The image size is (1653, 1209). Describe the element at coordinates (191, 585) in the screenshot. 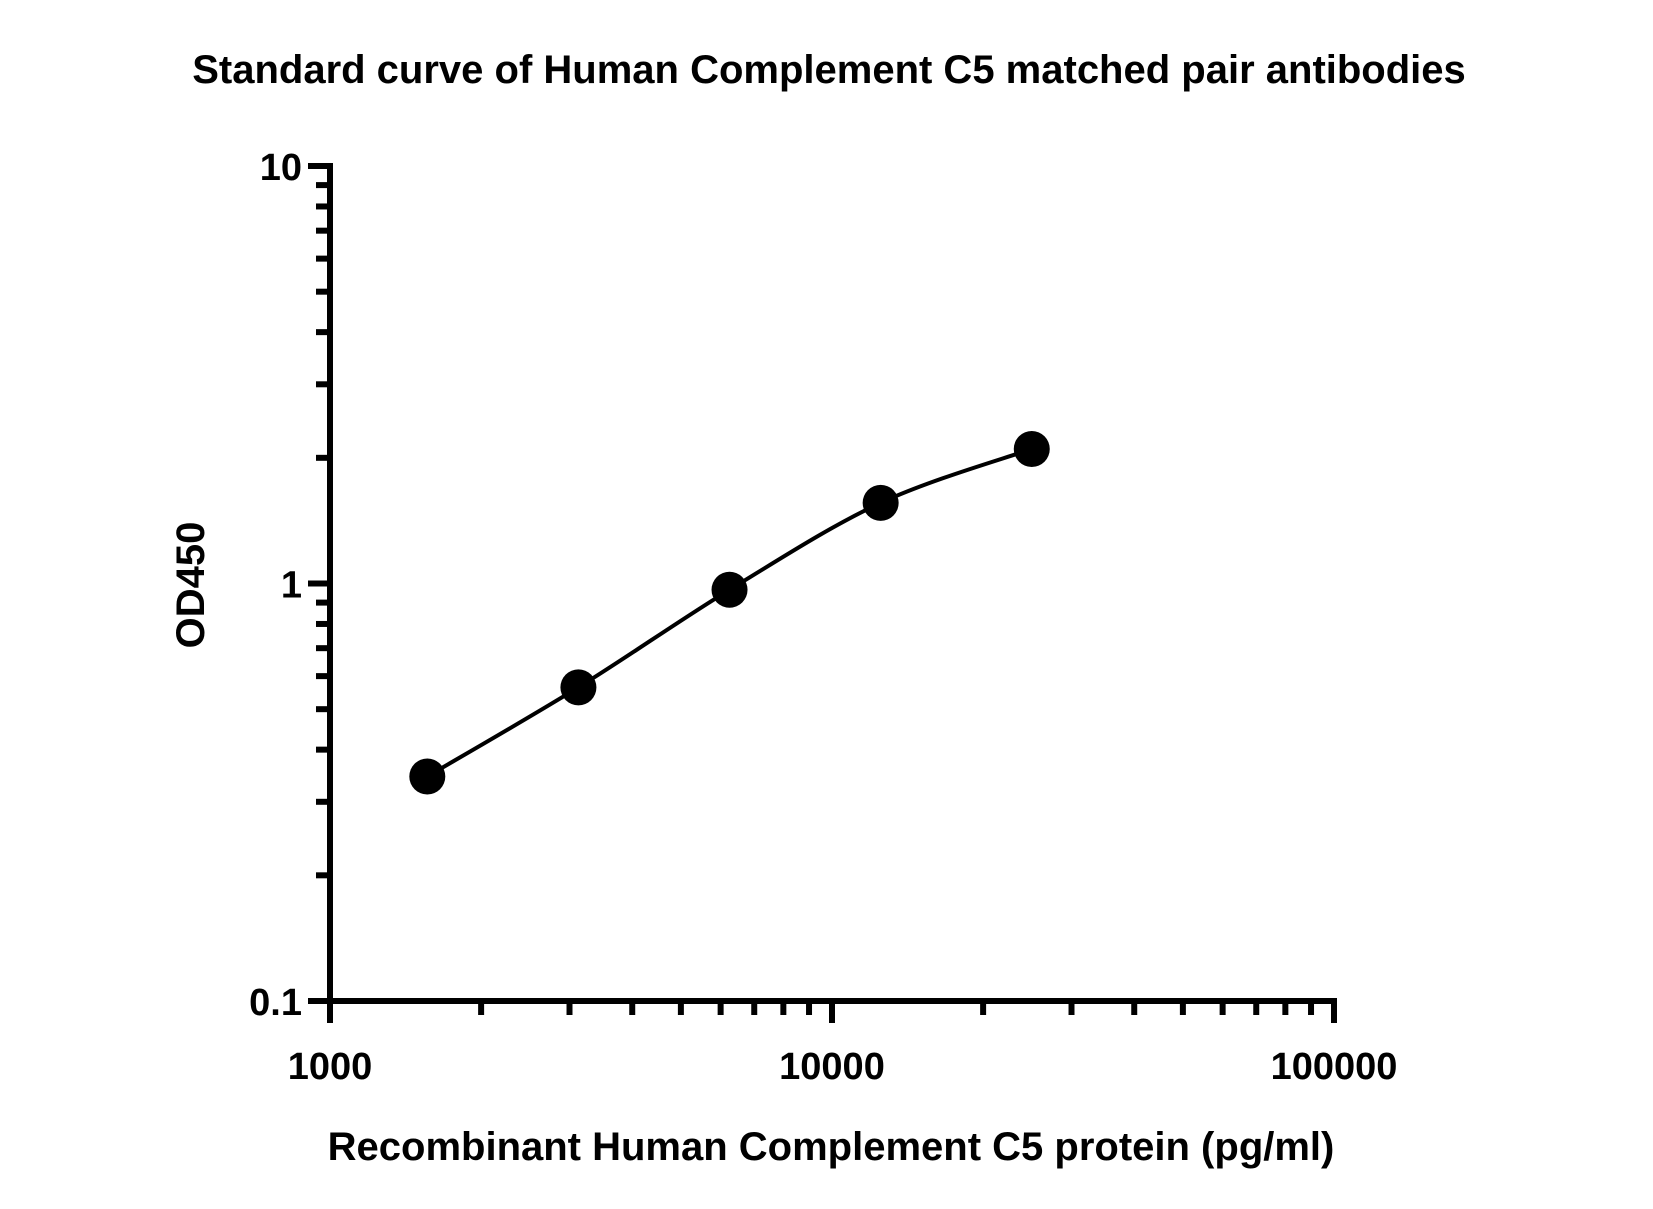

I see `y-axis-label: OD450` at that location.